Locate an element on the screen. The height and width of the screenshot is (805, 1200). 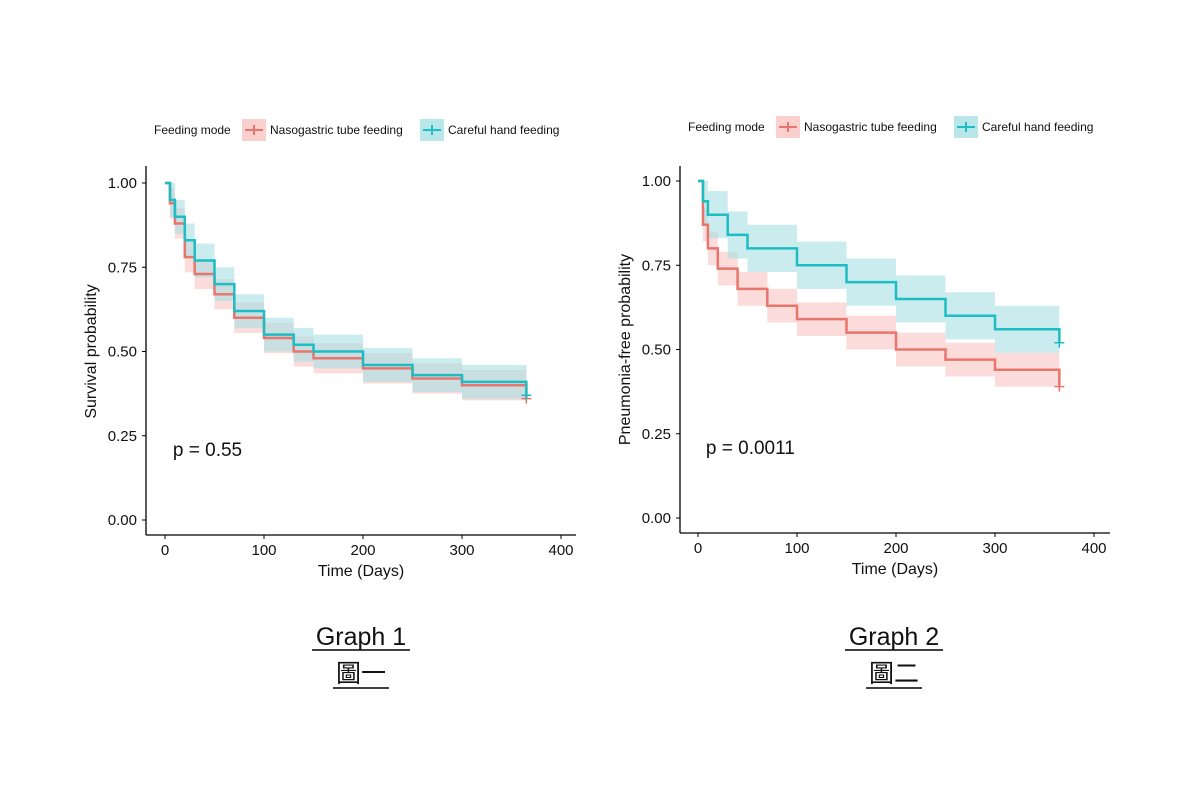
ci-band-nasogastric is located at coordinates (879, 292).